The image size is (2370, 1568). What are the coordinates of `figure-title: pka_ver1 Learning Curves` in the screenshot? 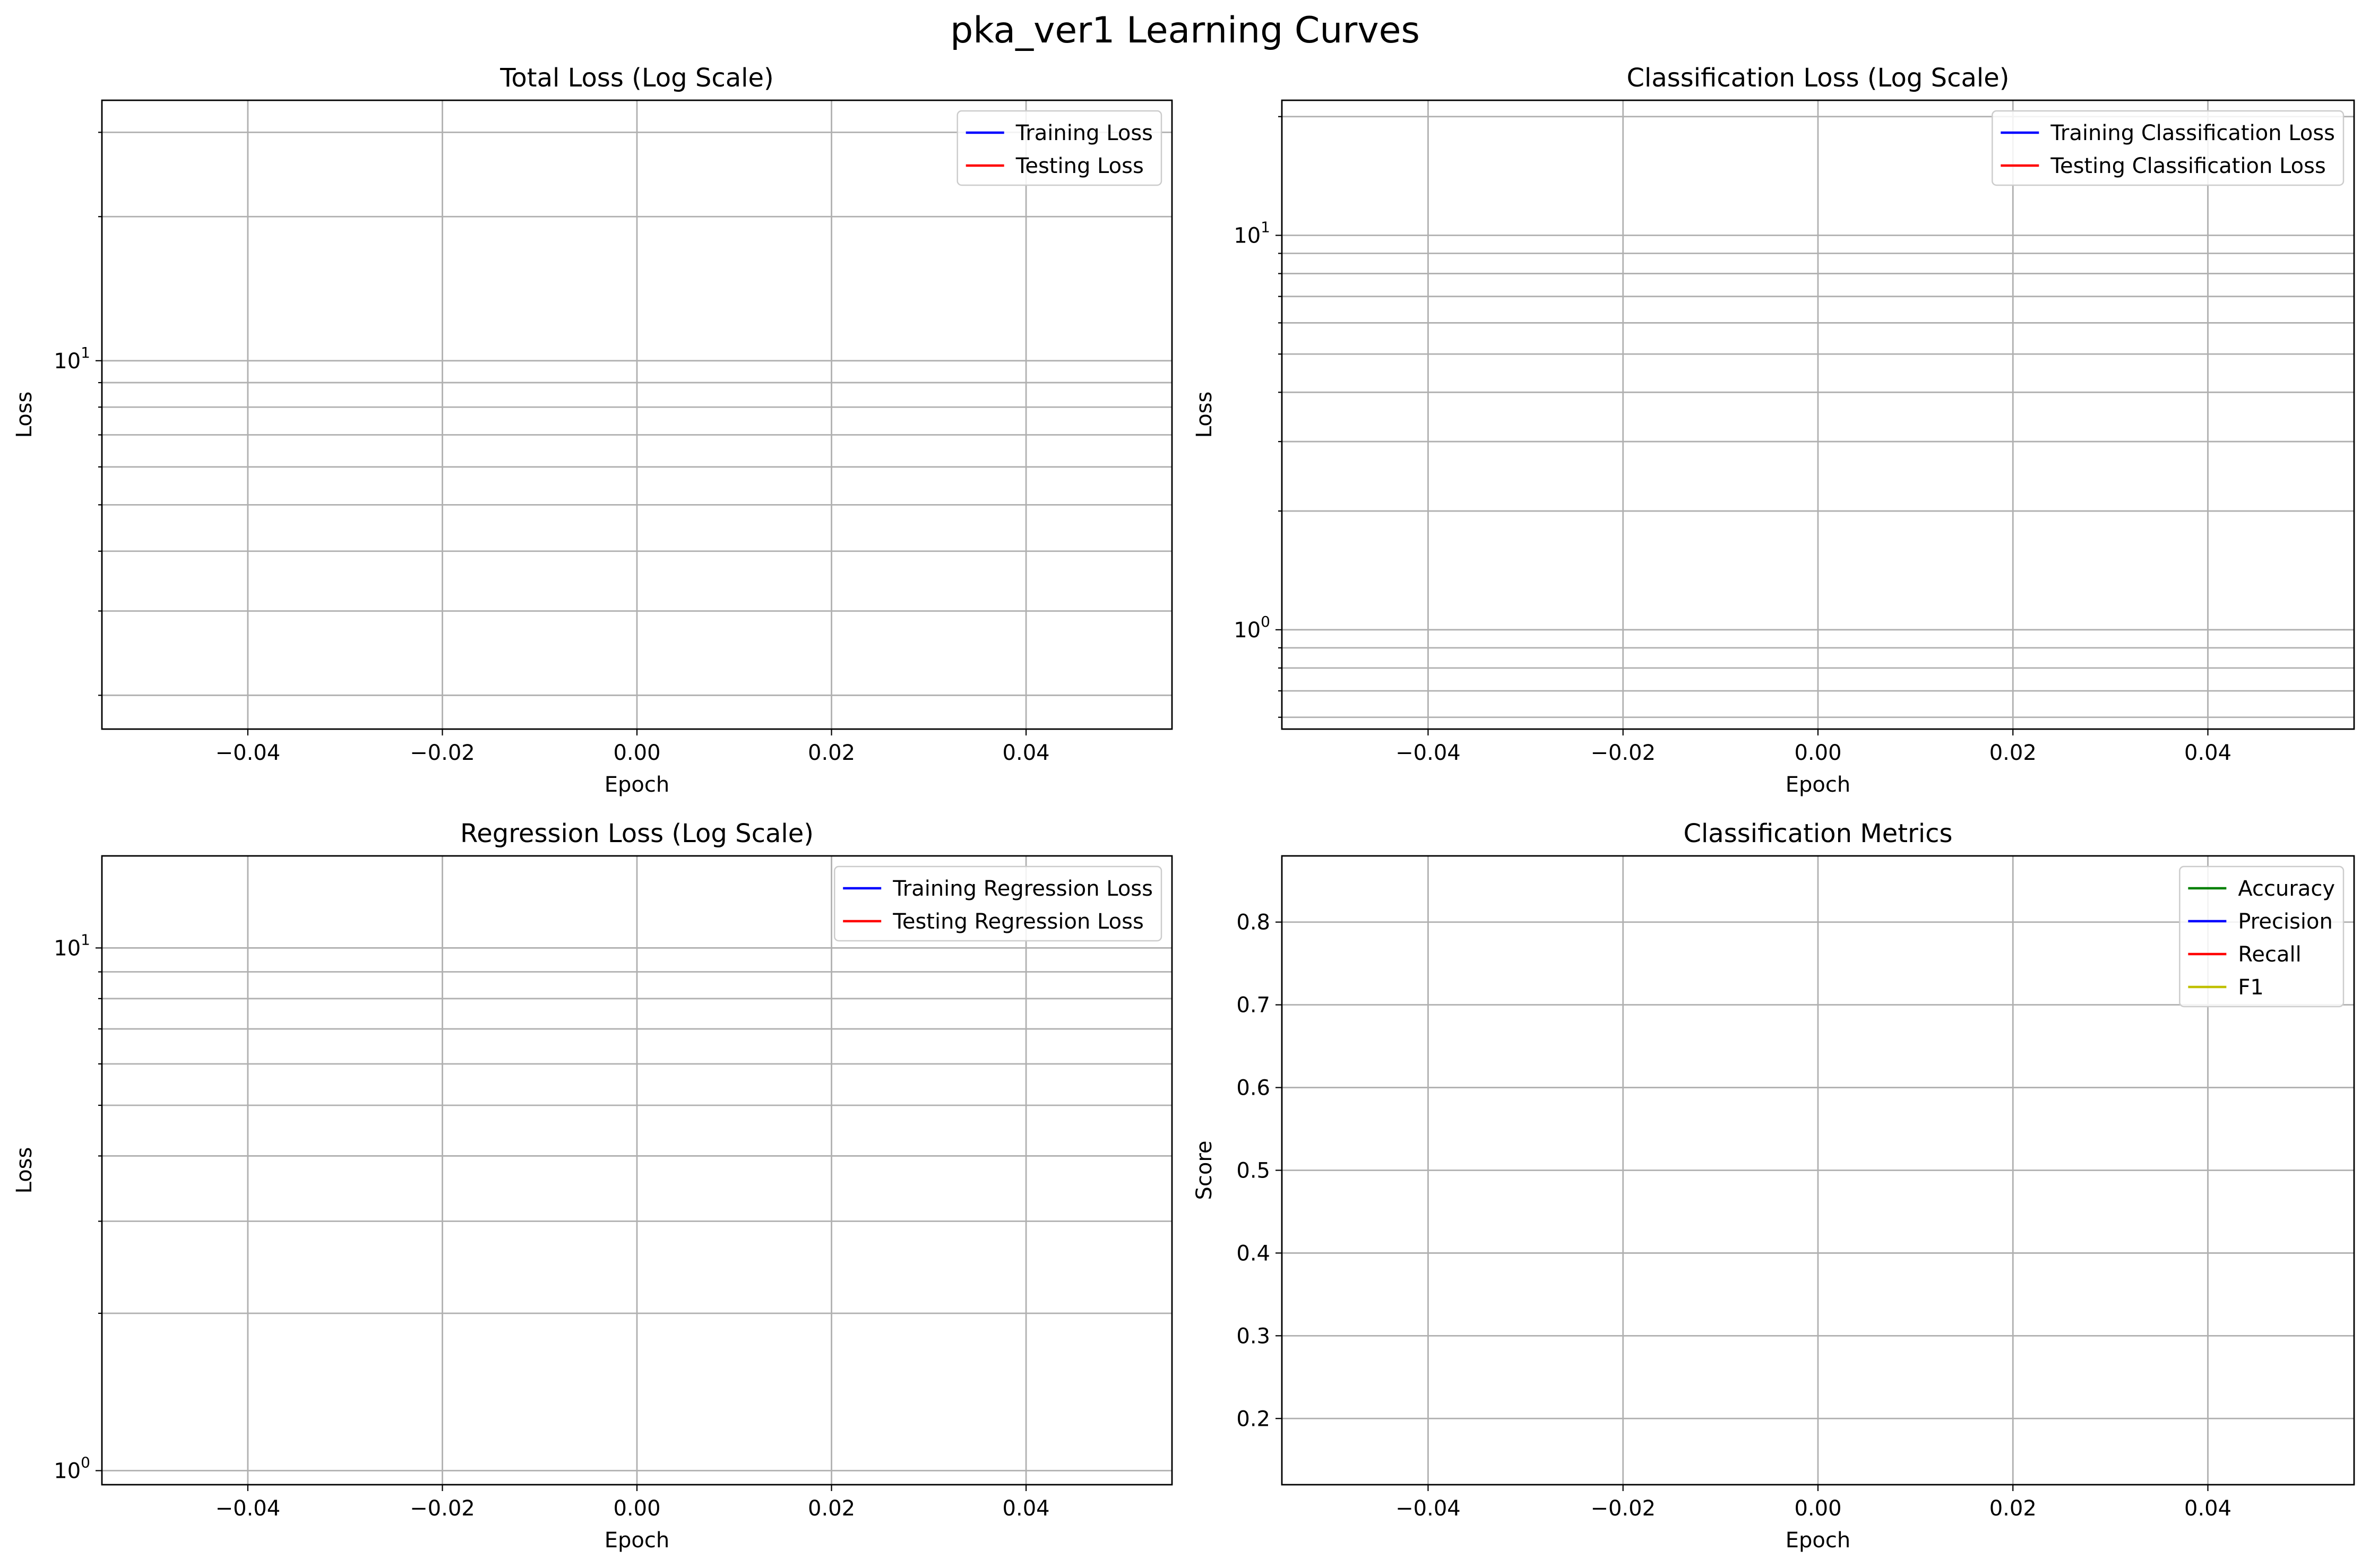 It's located at (1185, 30).